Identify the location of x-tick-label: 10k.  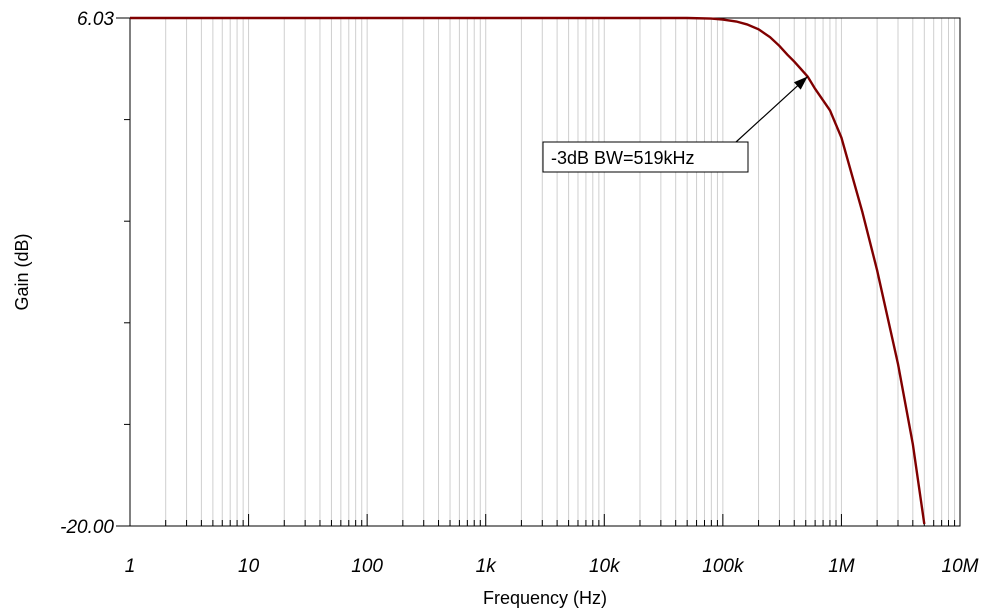
(605, 566).